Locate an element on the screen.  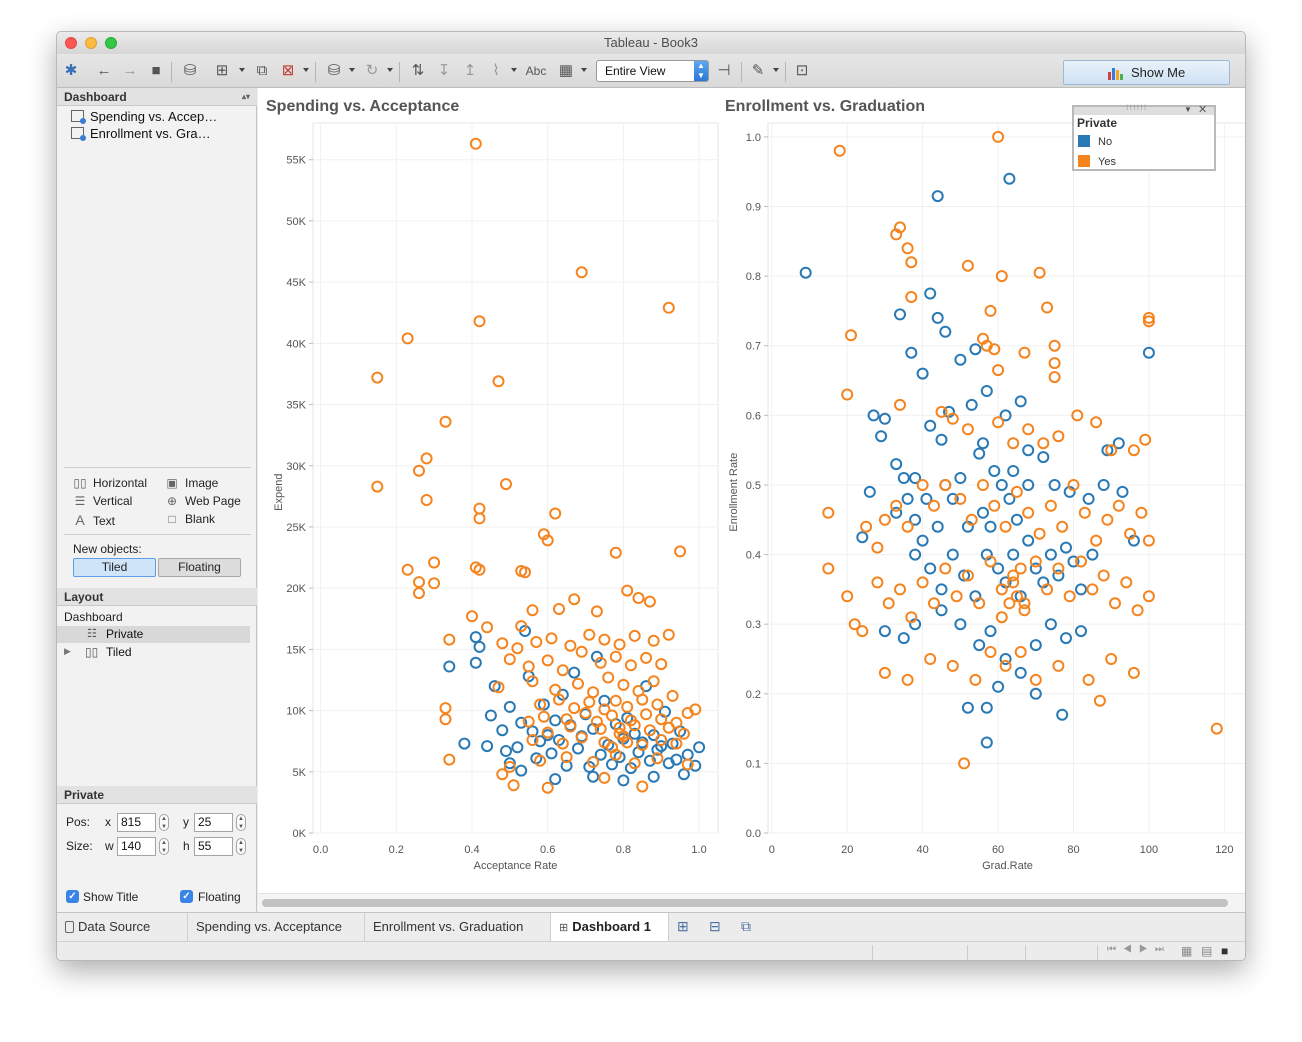
close-window-button is located at coordinates (71, 43).